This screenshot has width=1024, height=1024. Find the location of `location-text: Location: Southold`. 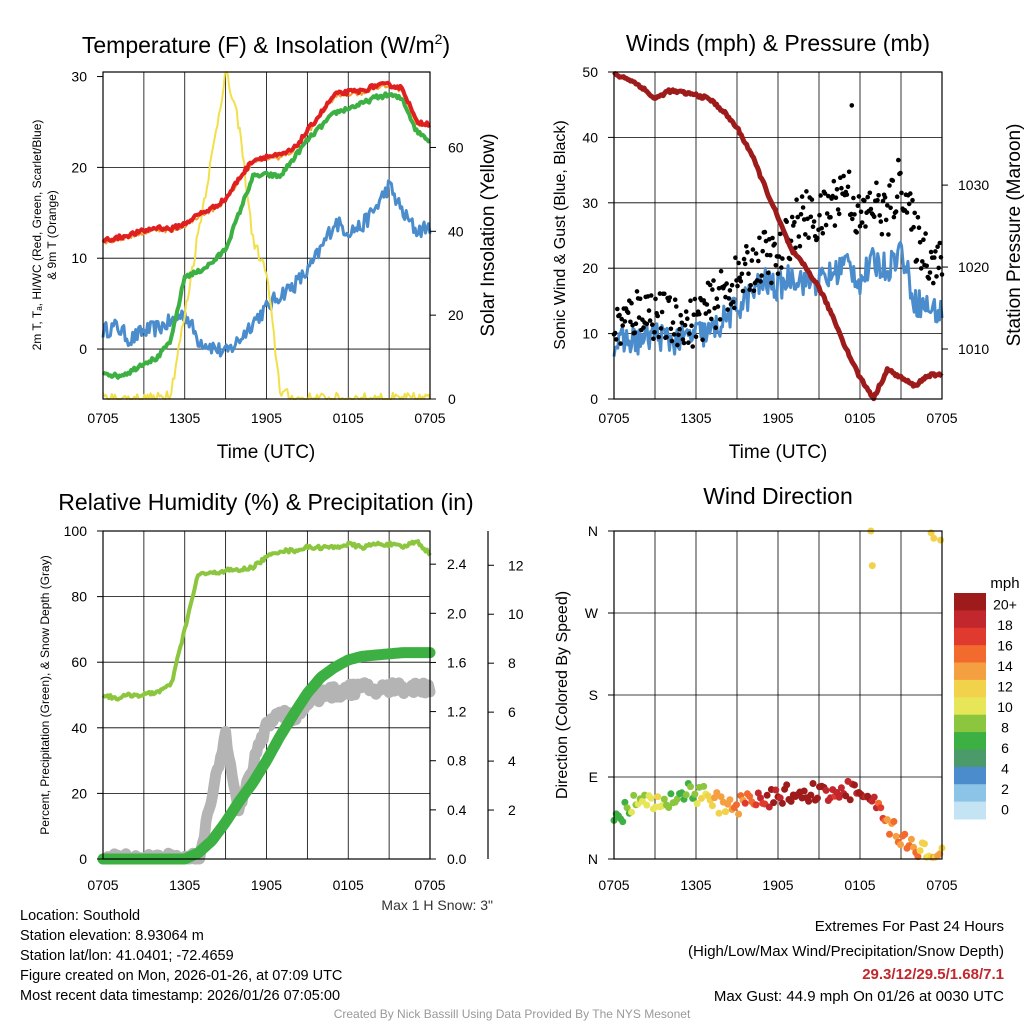

location-text: Location: Southold is located at coordinates (80, 916).